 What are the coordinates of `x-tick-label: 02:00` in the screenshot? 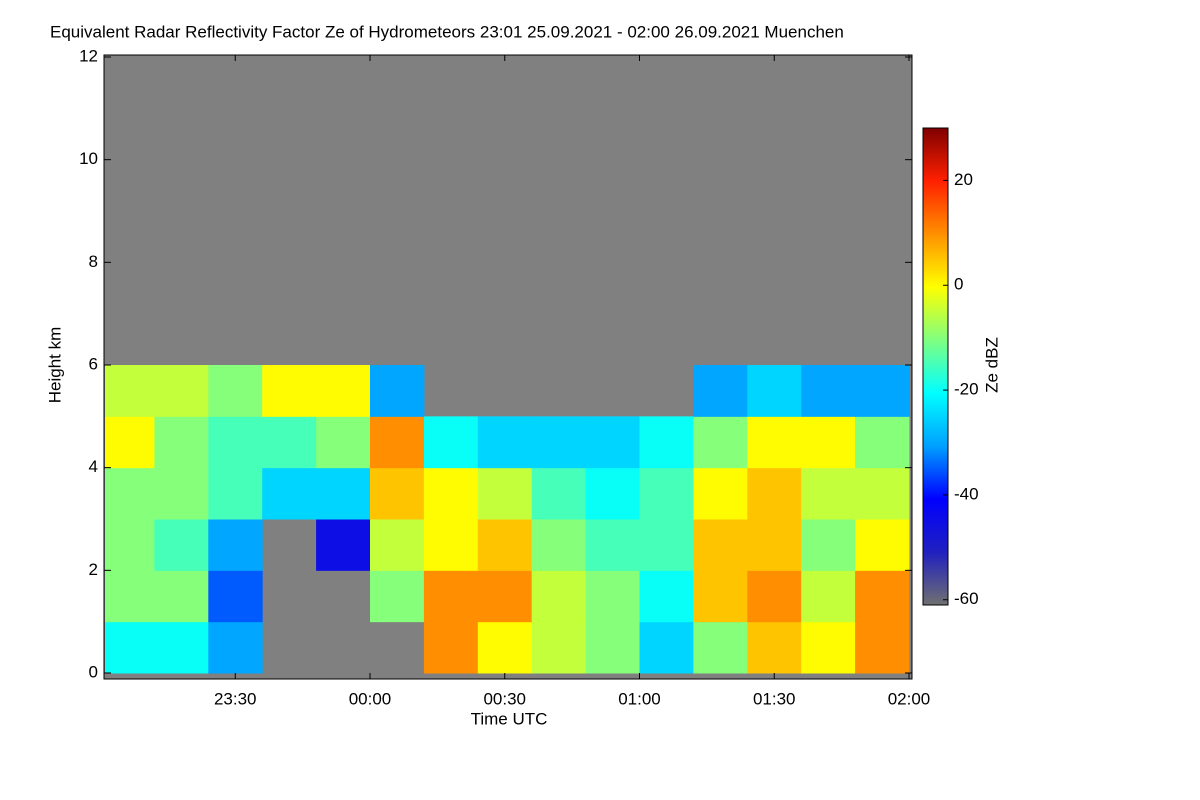 It's located at (909, 698).